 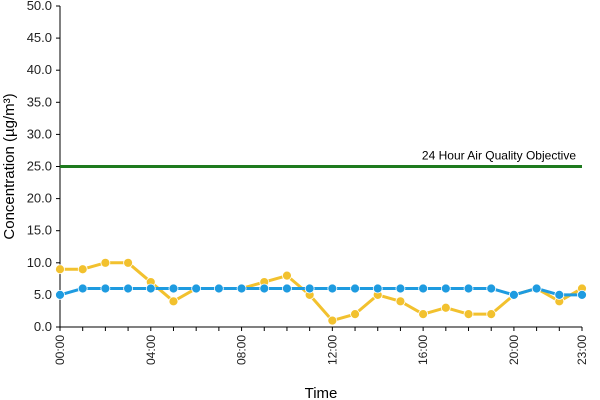 What do you see at coordinates (39, 6) in the screenshot?
I see `y-tick-label: 50.0` at bounding box center [39, 6].